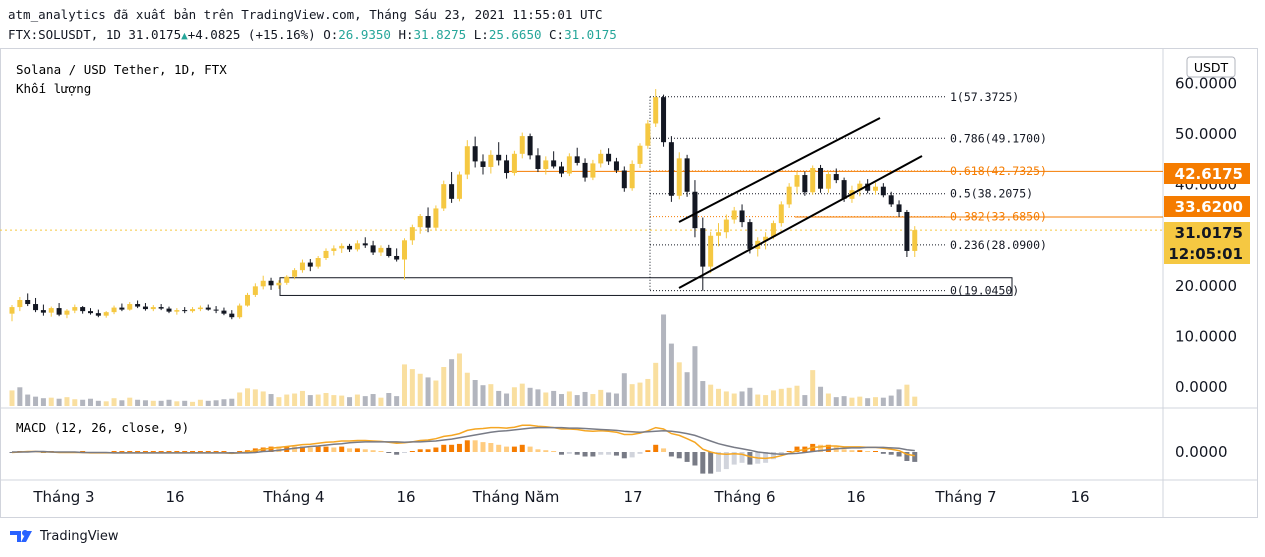 The height and width of the screenshot is (557, 1265). What do you see at coordinates (1211, 67) in the screenshot?
I see `currency-button: USDT` at bounding box center [1211, 67].